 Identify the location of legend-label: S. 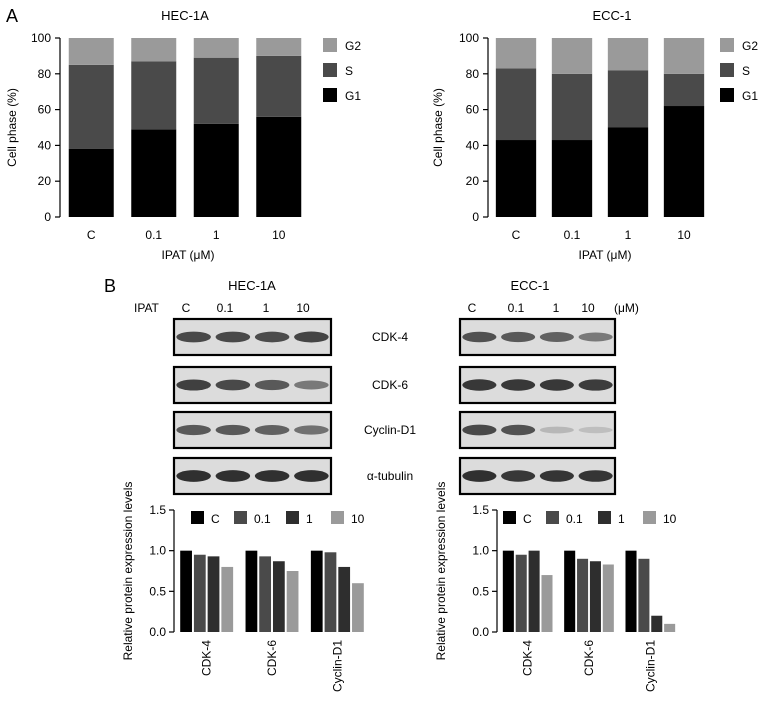
(349, 71).